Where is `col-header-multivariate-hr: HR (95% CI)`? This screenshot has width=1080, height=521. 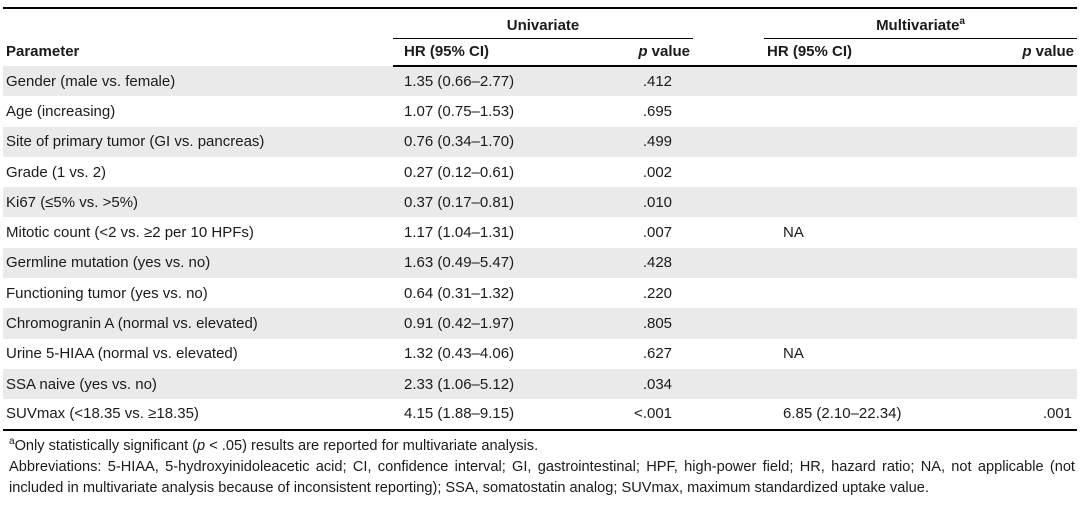 col-header-multivariate-hr: HR (95% CI) is located at coordinates (870, 52).